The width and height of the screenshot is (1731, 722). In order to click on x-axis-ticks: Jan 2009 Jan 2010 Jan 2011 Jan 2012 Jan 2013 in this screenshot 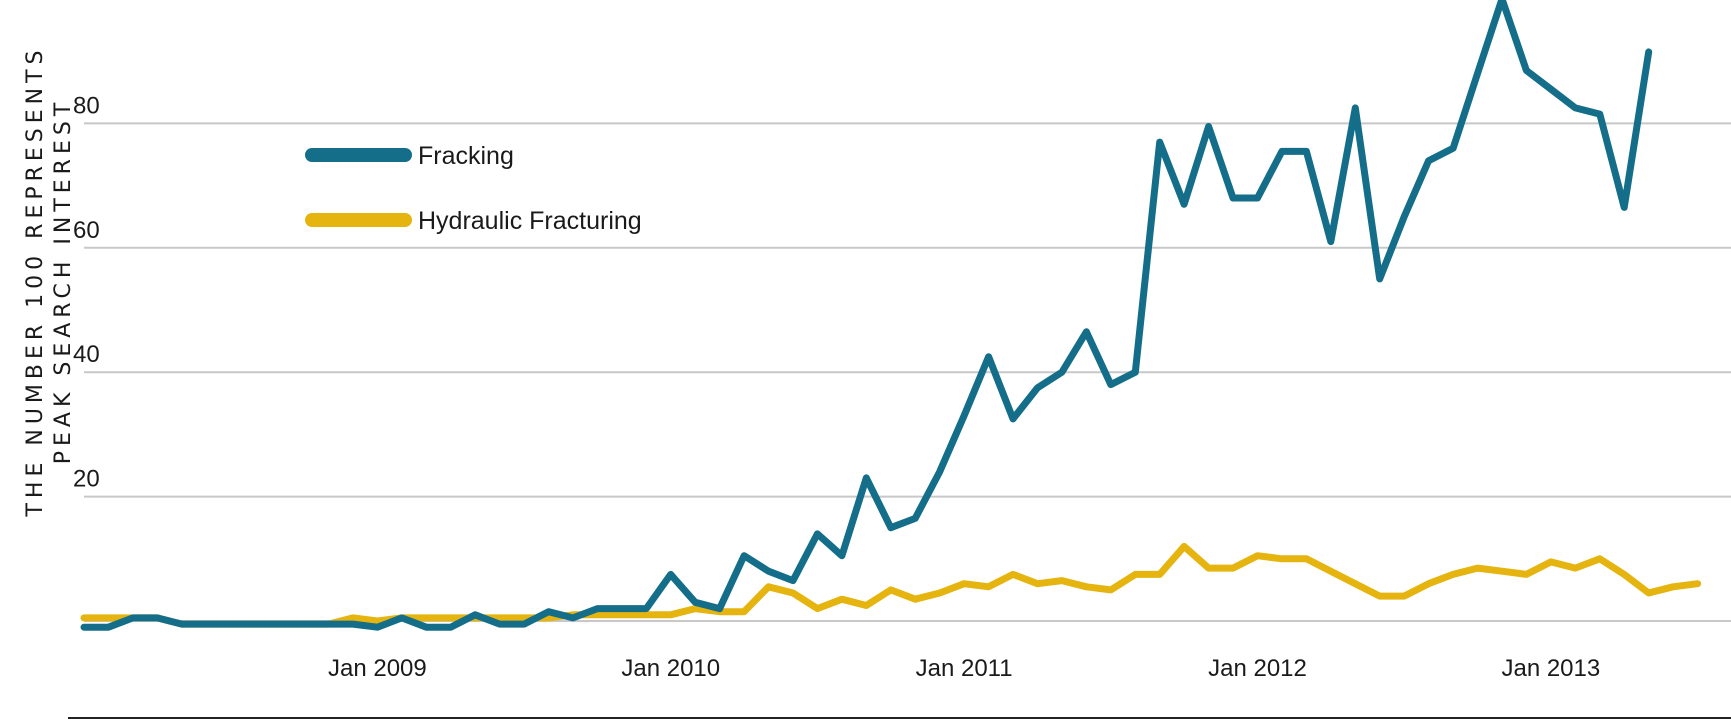, I will do `click(964, 668)`.